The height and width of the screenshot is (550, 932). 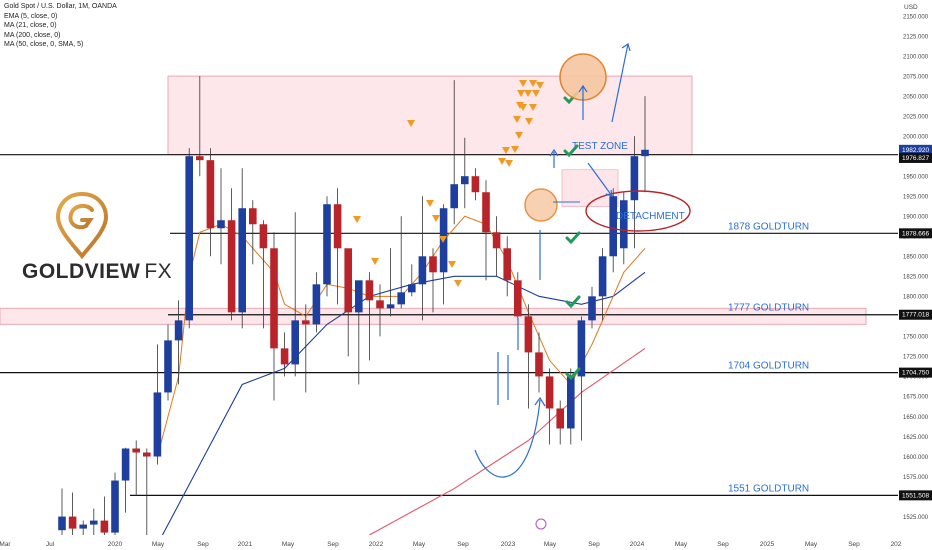 What do you see at coordinates (650, 216) in the screenshot?
I see `detachment-label: DETACHMENT` at bounding box center [650, 216].